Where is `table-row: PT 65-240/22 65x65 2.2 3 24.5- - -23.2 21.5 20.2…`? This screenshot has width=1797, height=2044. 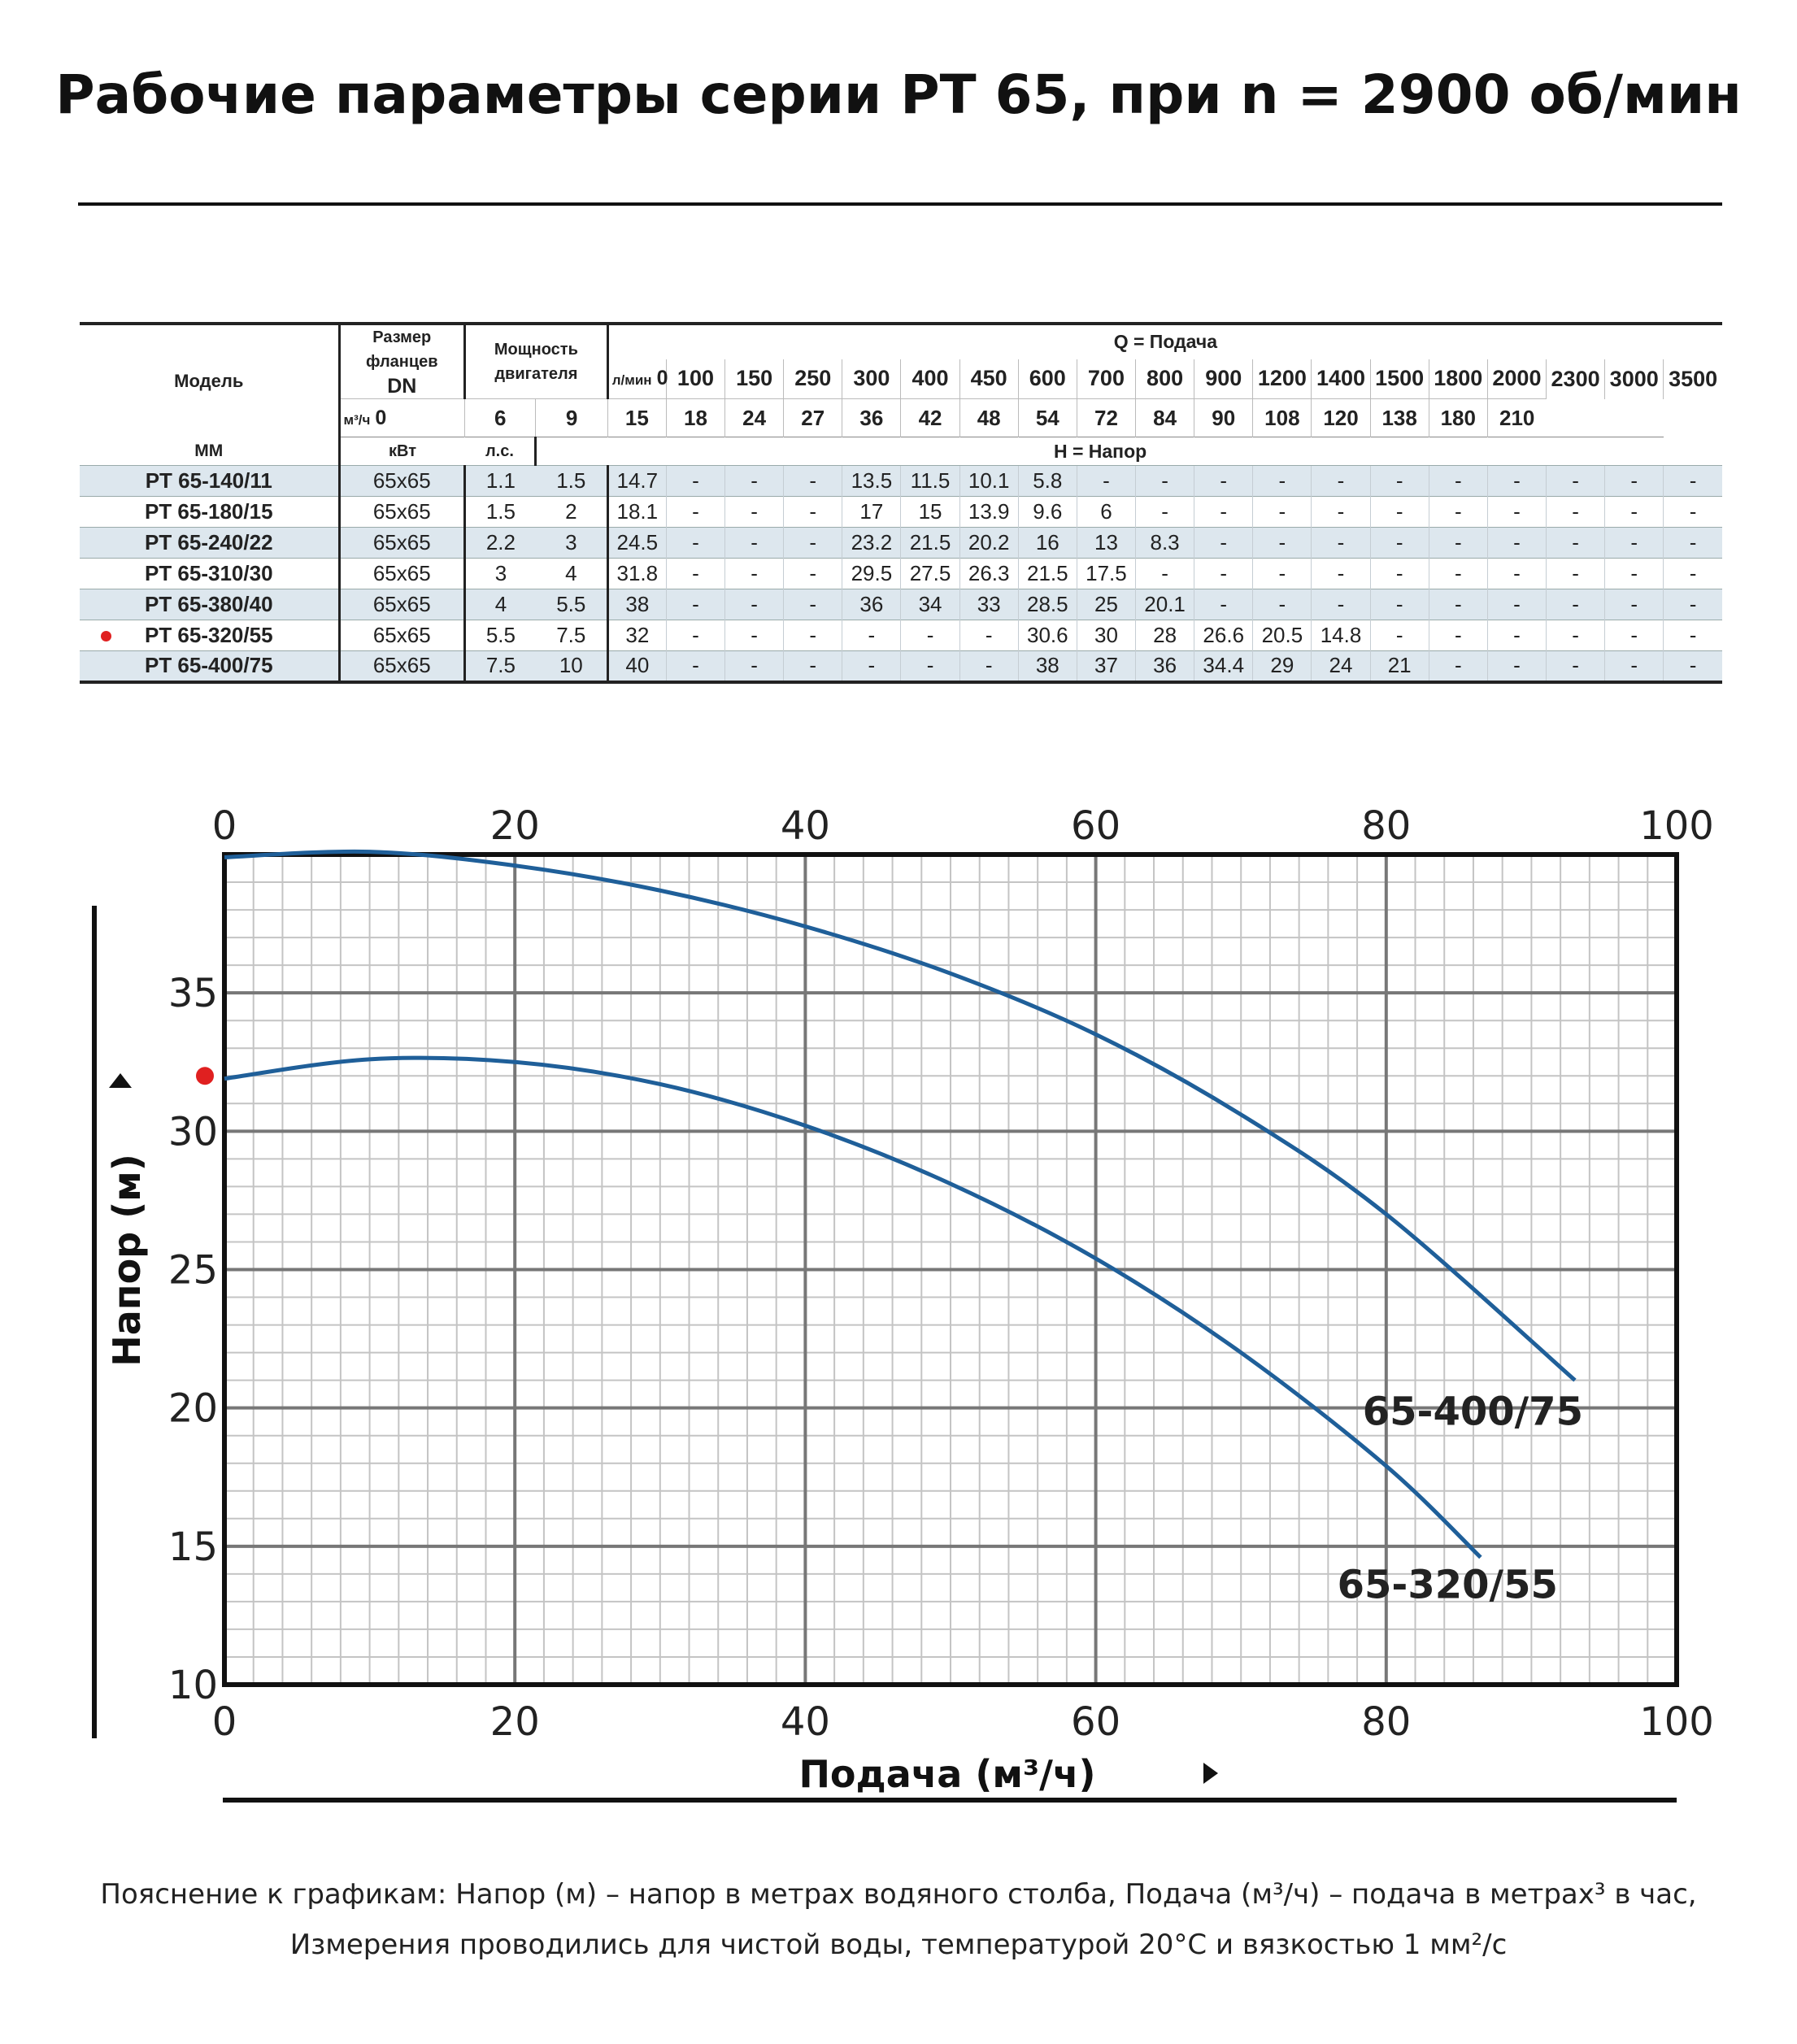
table-row: PT 65-240/22 65x65 2.2 3 24.5- - -23.2 21.5 20.2… is located at coordinates (901, 543).